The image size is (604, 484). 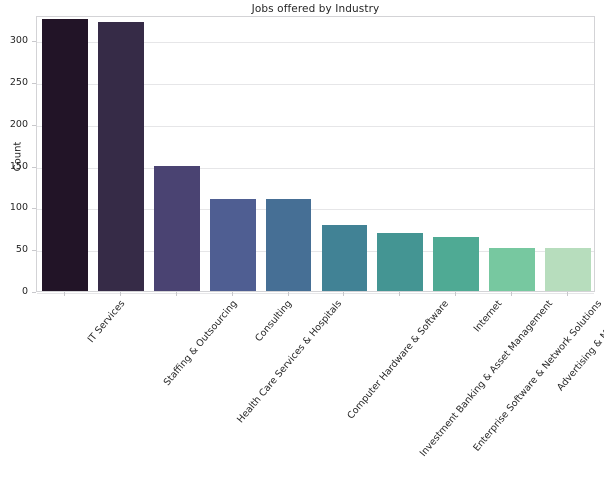 I want to click on x-tick-label: Staffing & Outsourcing, so click(x=200, y=343).